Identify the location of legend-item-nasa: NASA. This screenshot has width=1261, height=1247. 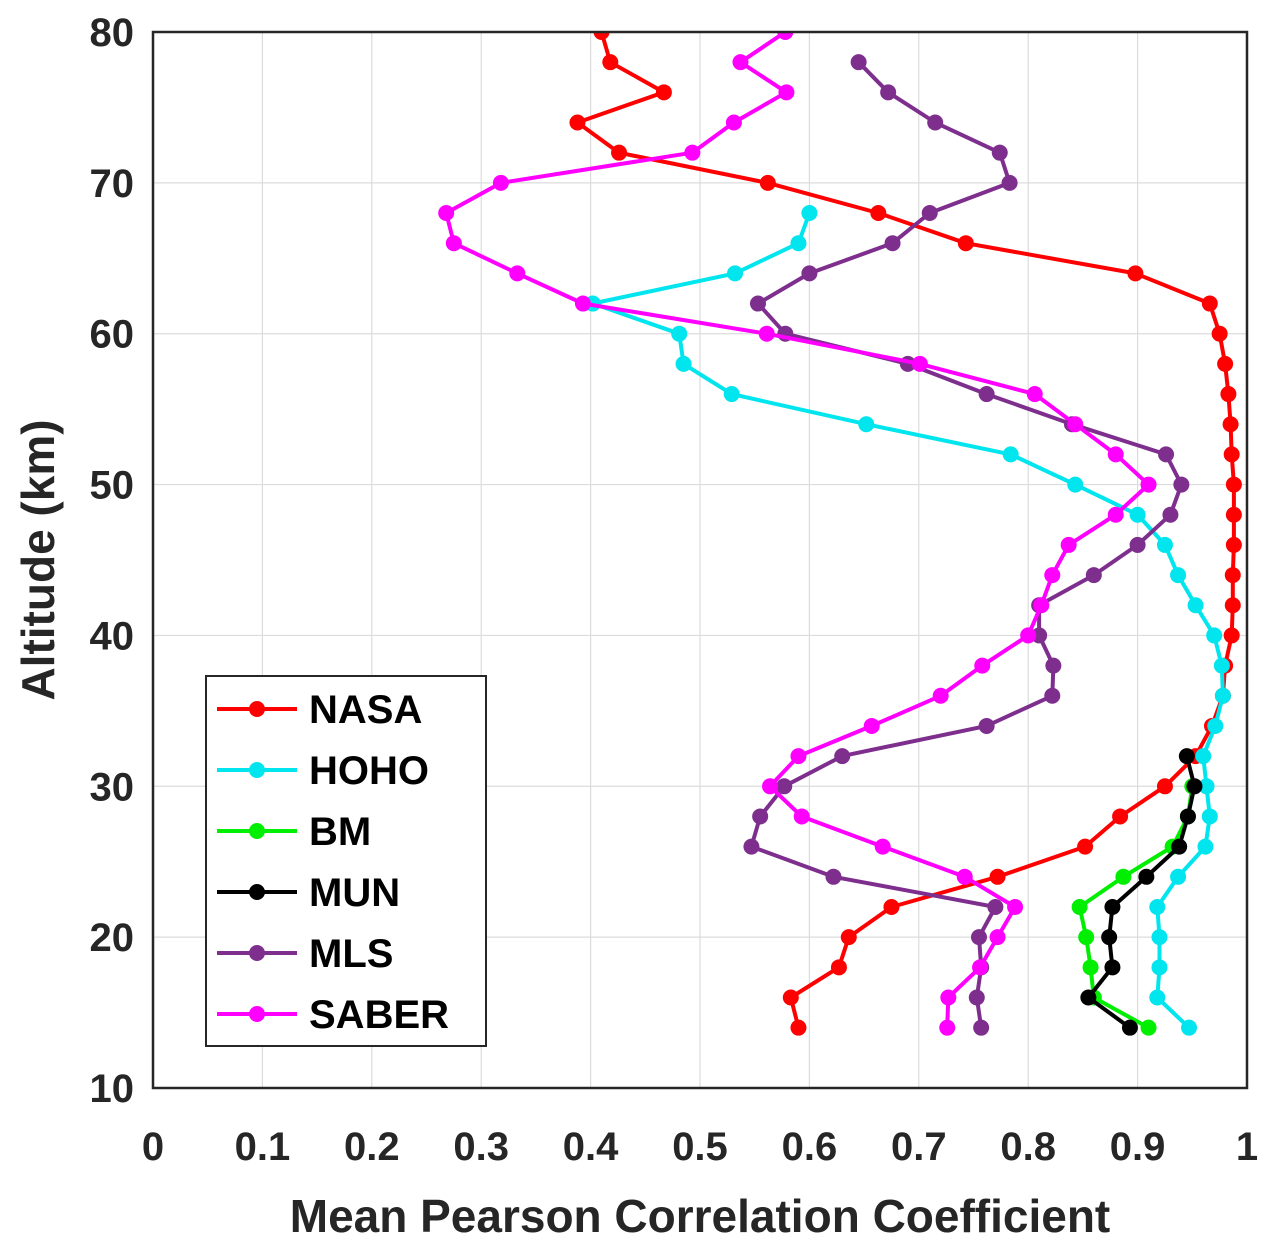
(319, 710).